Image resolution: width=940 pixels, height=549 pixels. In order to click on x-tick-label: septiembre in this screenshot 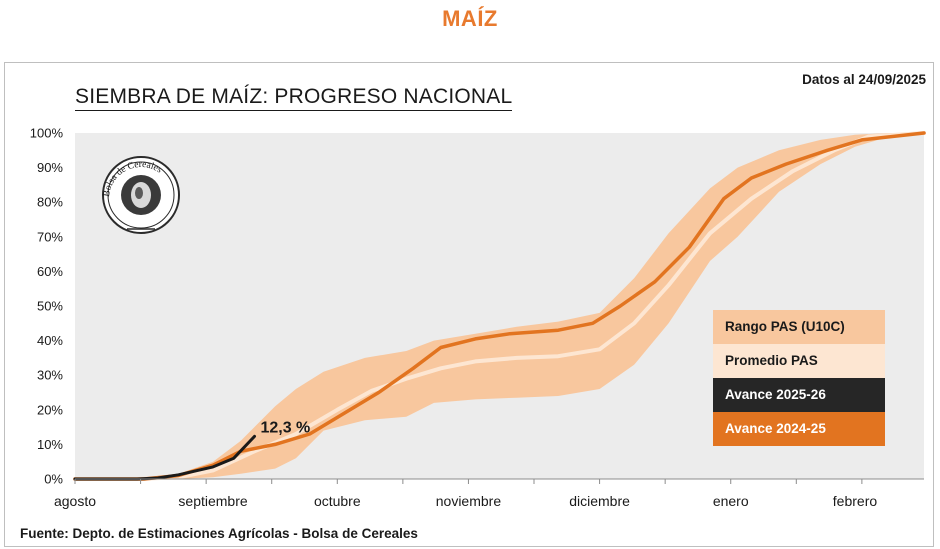, I will do `click(212, 501)`.